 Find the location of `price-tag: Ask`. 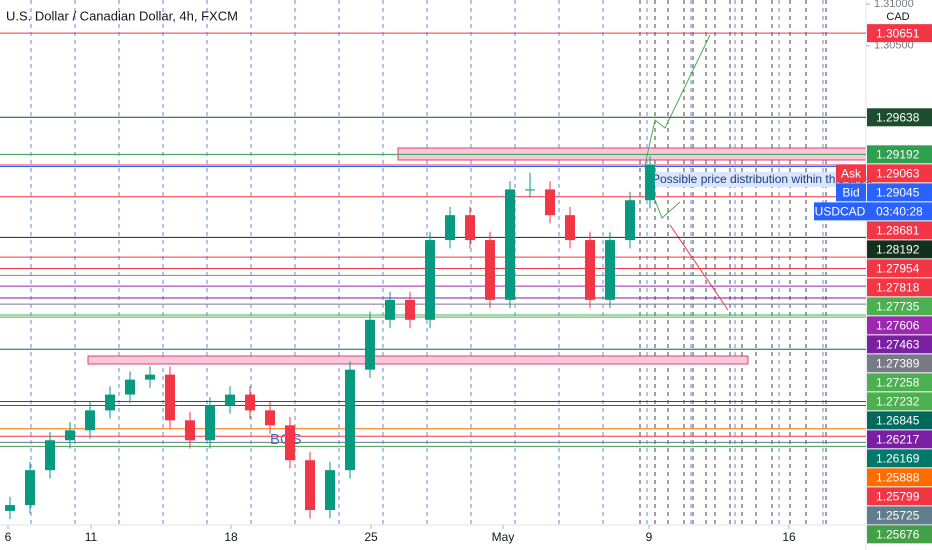

price-tag: Ask is located at coordinates (851, 174).